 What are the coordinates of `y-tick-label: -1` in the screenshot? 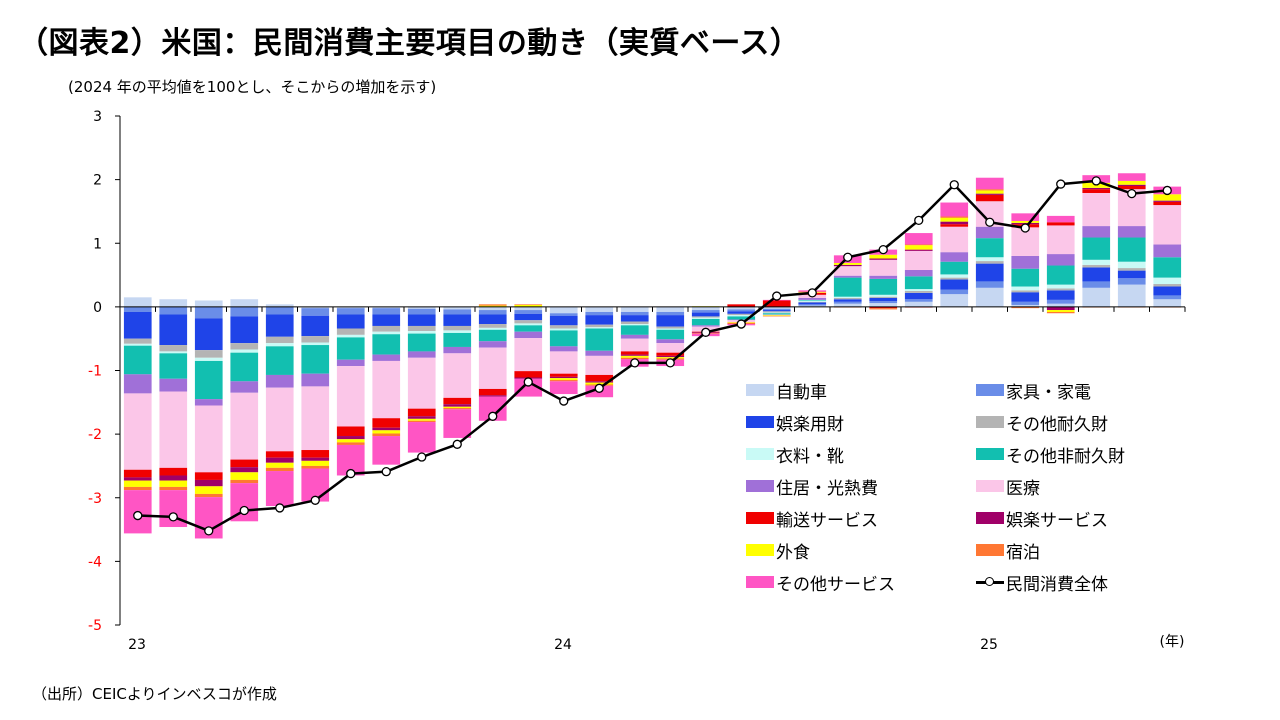 It's located at (95, 372).